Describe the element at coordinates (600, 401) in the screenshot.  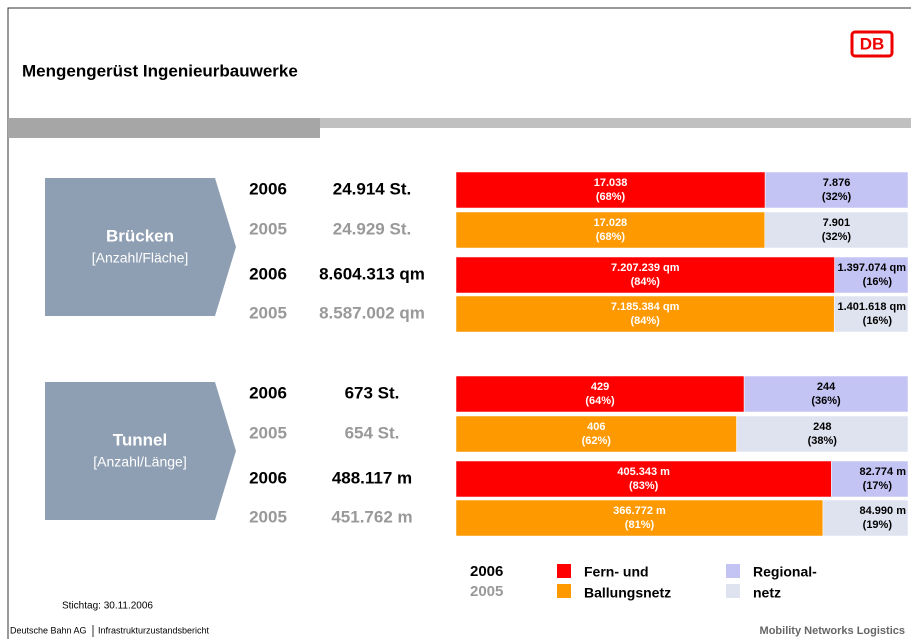
I see `share-label: (64%)` at that location.